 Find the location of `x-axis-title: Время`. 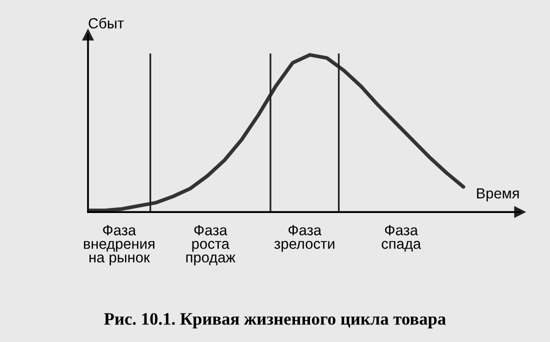

x-axis-title: Время is located at coordinates (498, 195).